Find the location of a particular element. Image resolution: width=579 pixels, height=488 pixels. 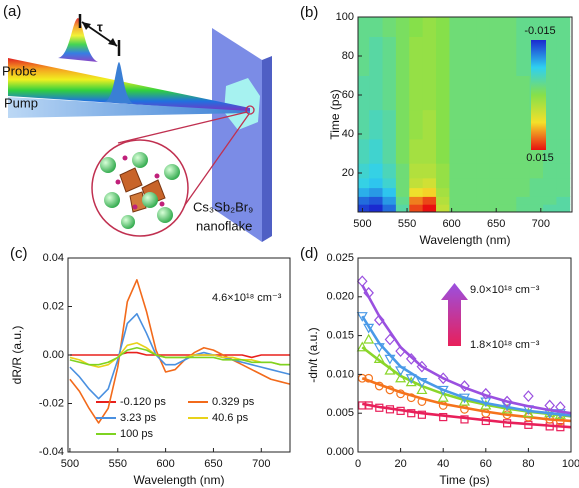

y-tick-label: 20 is located at coordinates (348, 173).